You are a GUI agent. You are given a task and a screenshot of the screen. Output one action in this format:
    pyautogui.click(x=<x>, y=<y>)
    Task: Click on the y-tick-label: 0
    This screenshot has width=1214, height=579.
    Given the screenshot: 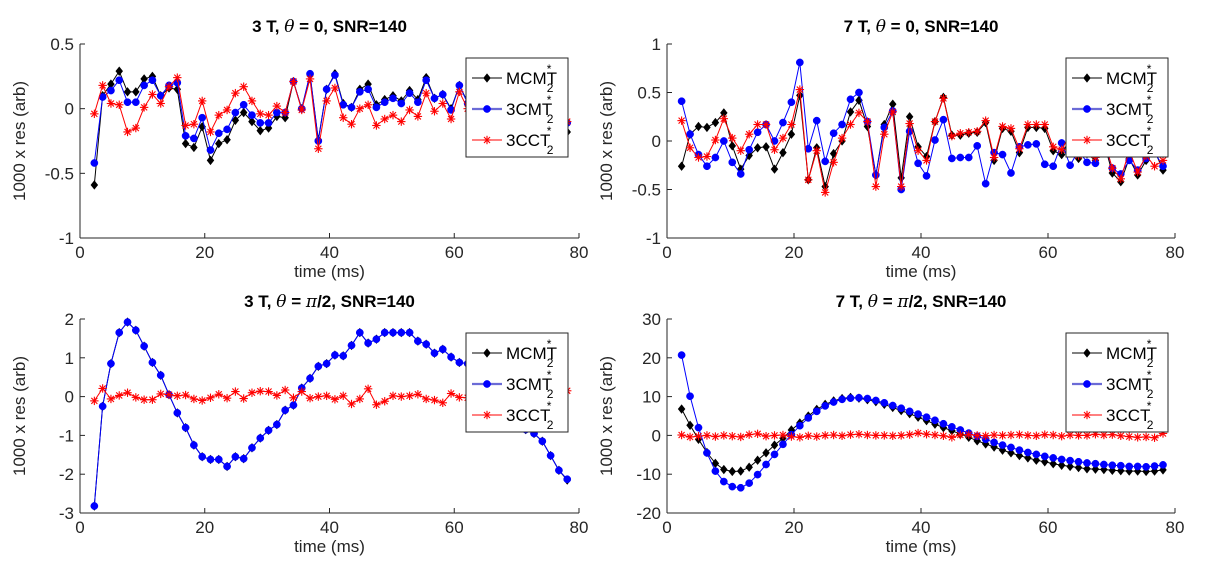 What is the action you would take?
    pyautogui.click(x=656, y=141)
    